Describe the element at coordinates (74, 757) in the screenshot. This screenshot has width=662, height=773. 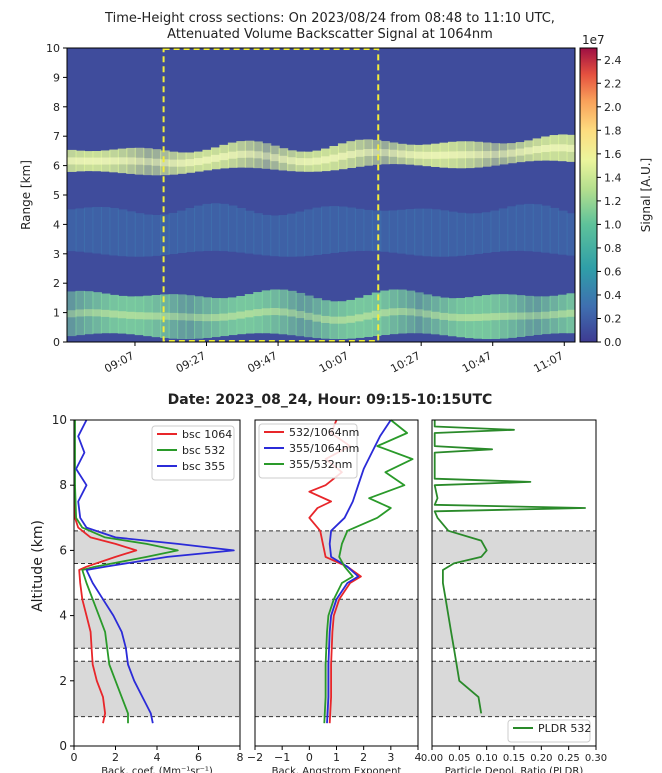
I see `x-tick-label: 0` at that location.